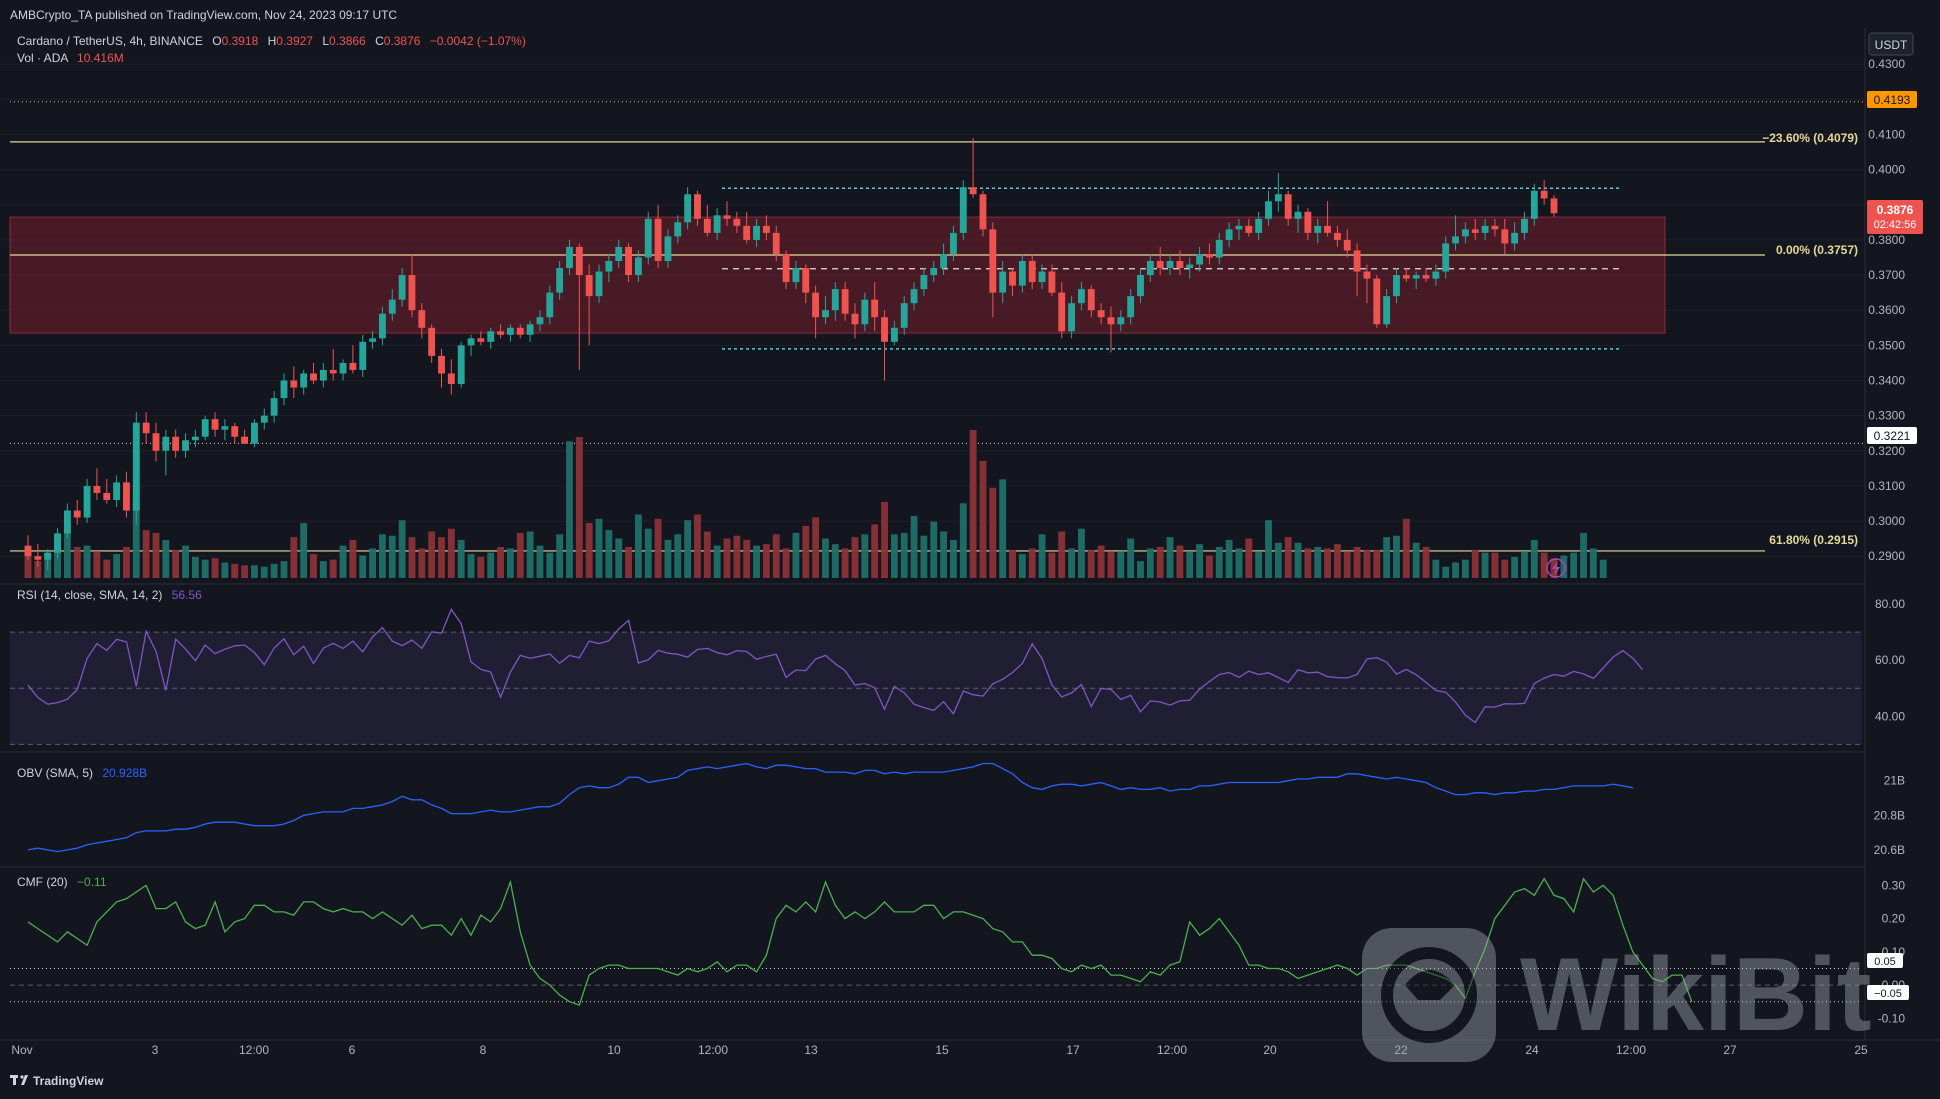 This screenshot has height=1099, width=1940. Describe the element at coordinates (1556, 568) in the screenshot. I see `lightning-icon` at that location.